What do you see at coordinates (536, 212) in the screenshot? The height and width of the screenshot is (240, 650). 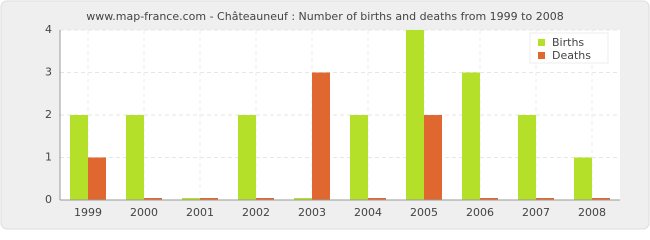 I see `x-tick-label: 2007` at bounding box center [536, 212].